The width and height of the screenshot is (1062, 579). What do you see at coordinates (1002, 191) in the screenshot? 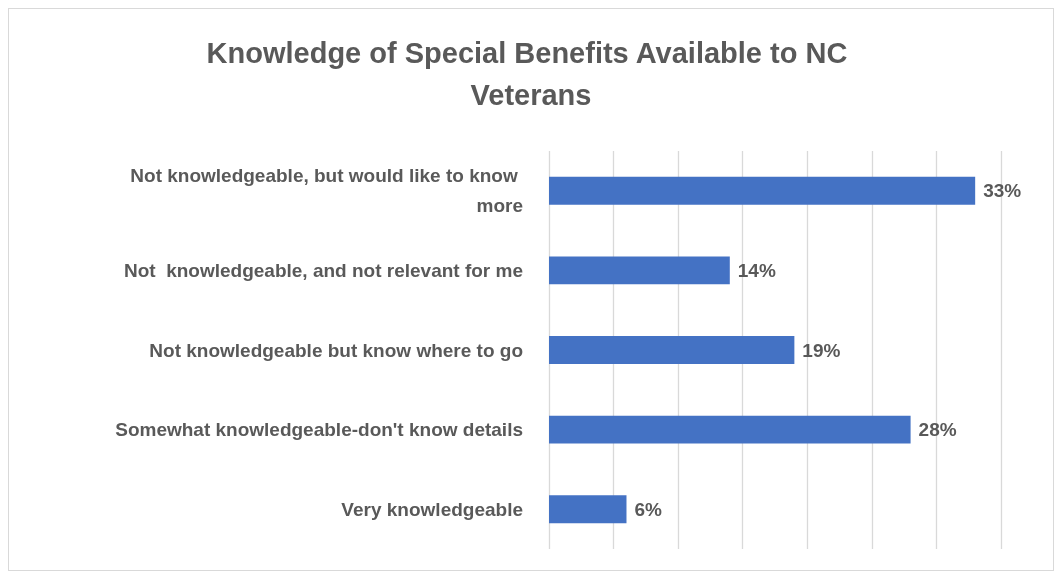
I see `data-label: 33%` at bounding box center [1002, 191].